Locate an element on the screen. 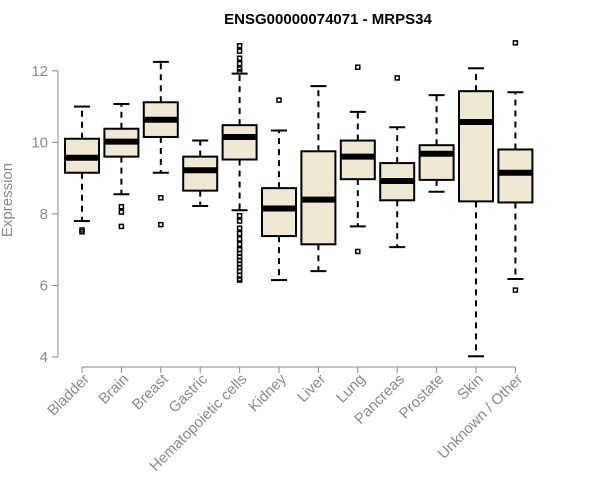 The width and height of the screenshot is (600, 500). box-prostate is located at coordinates (436, 143).